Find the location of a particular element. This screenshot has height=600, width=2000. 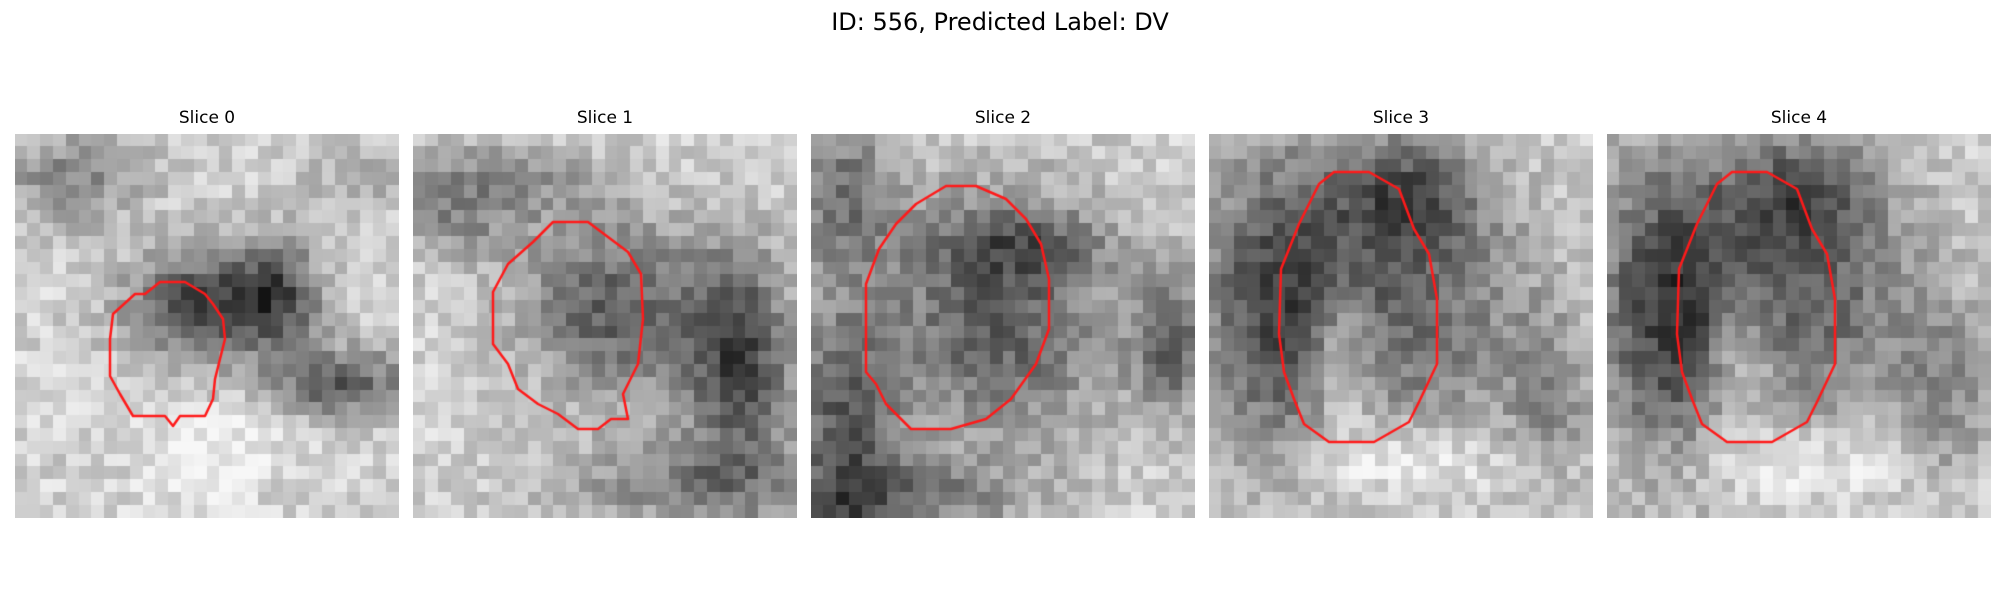

slice-title: Slice 0 is located at coordinates (207, 118).